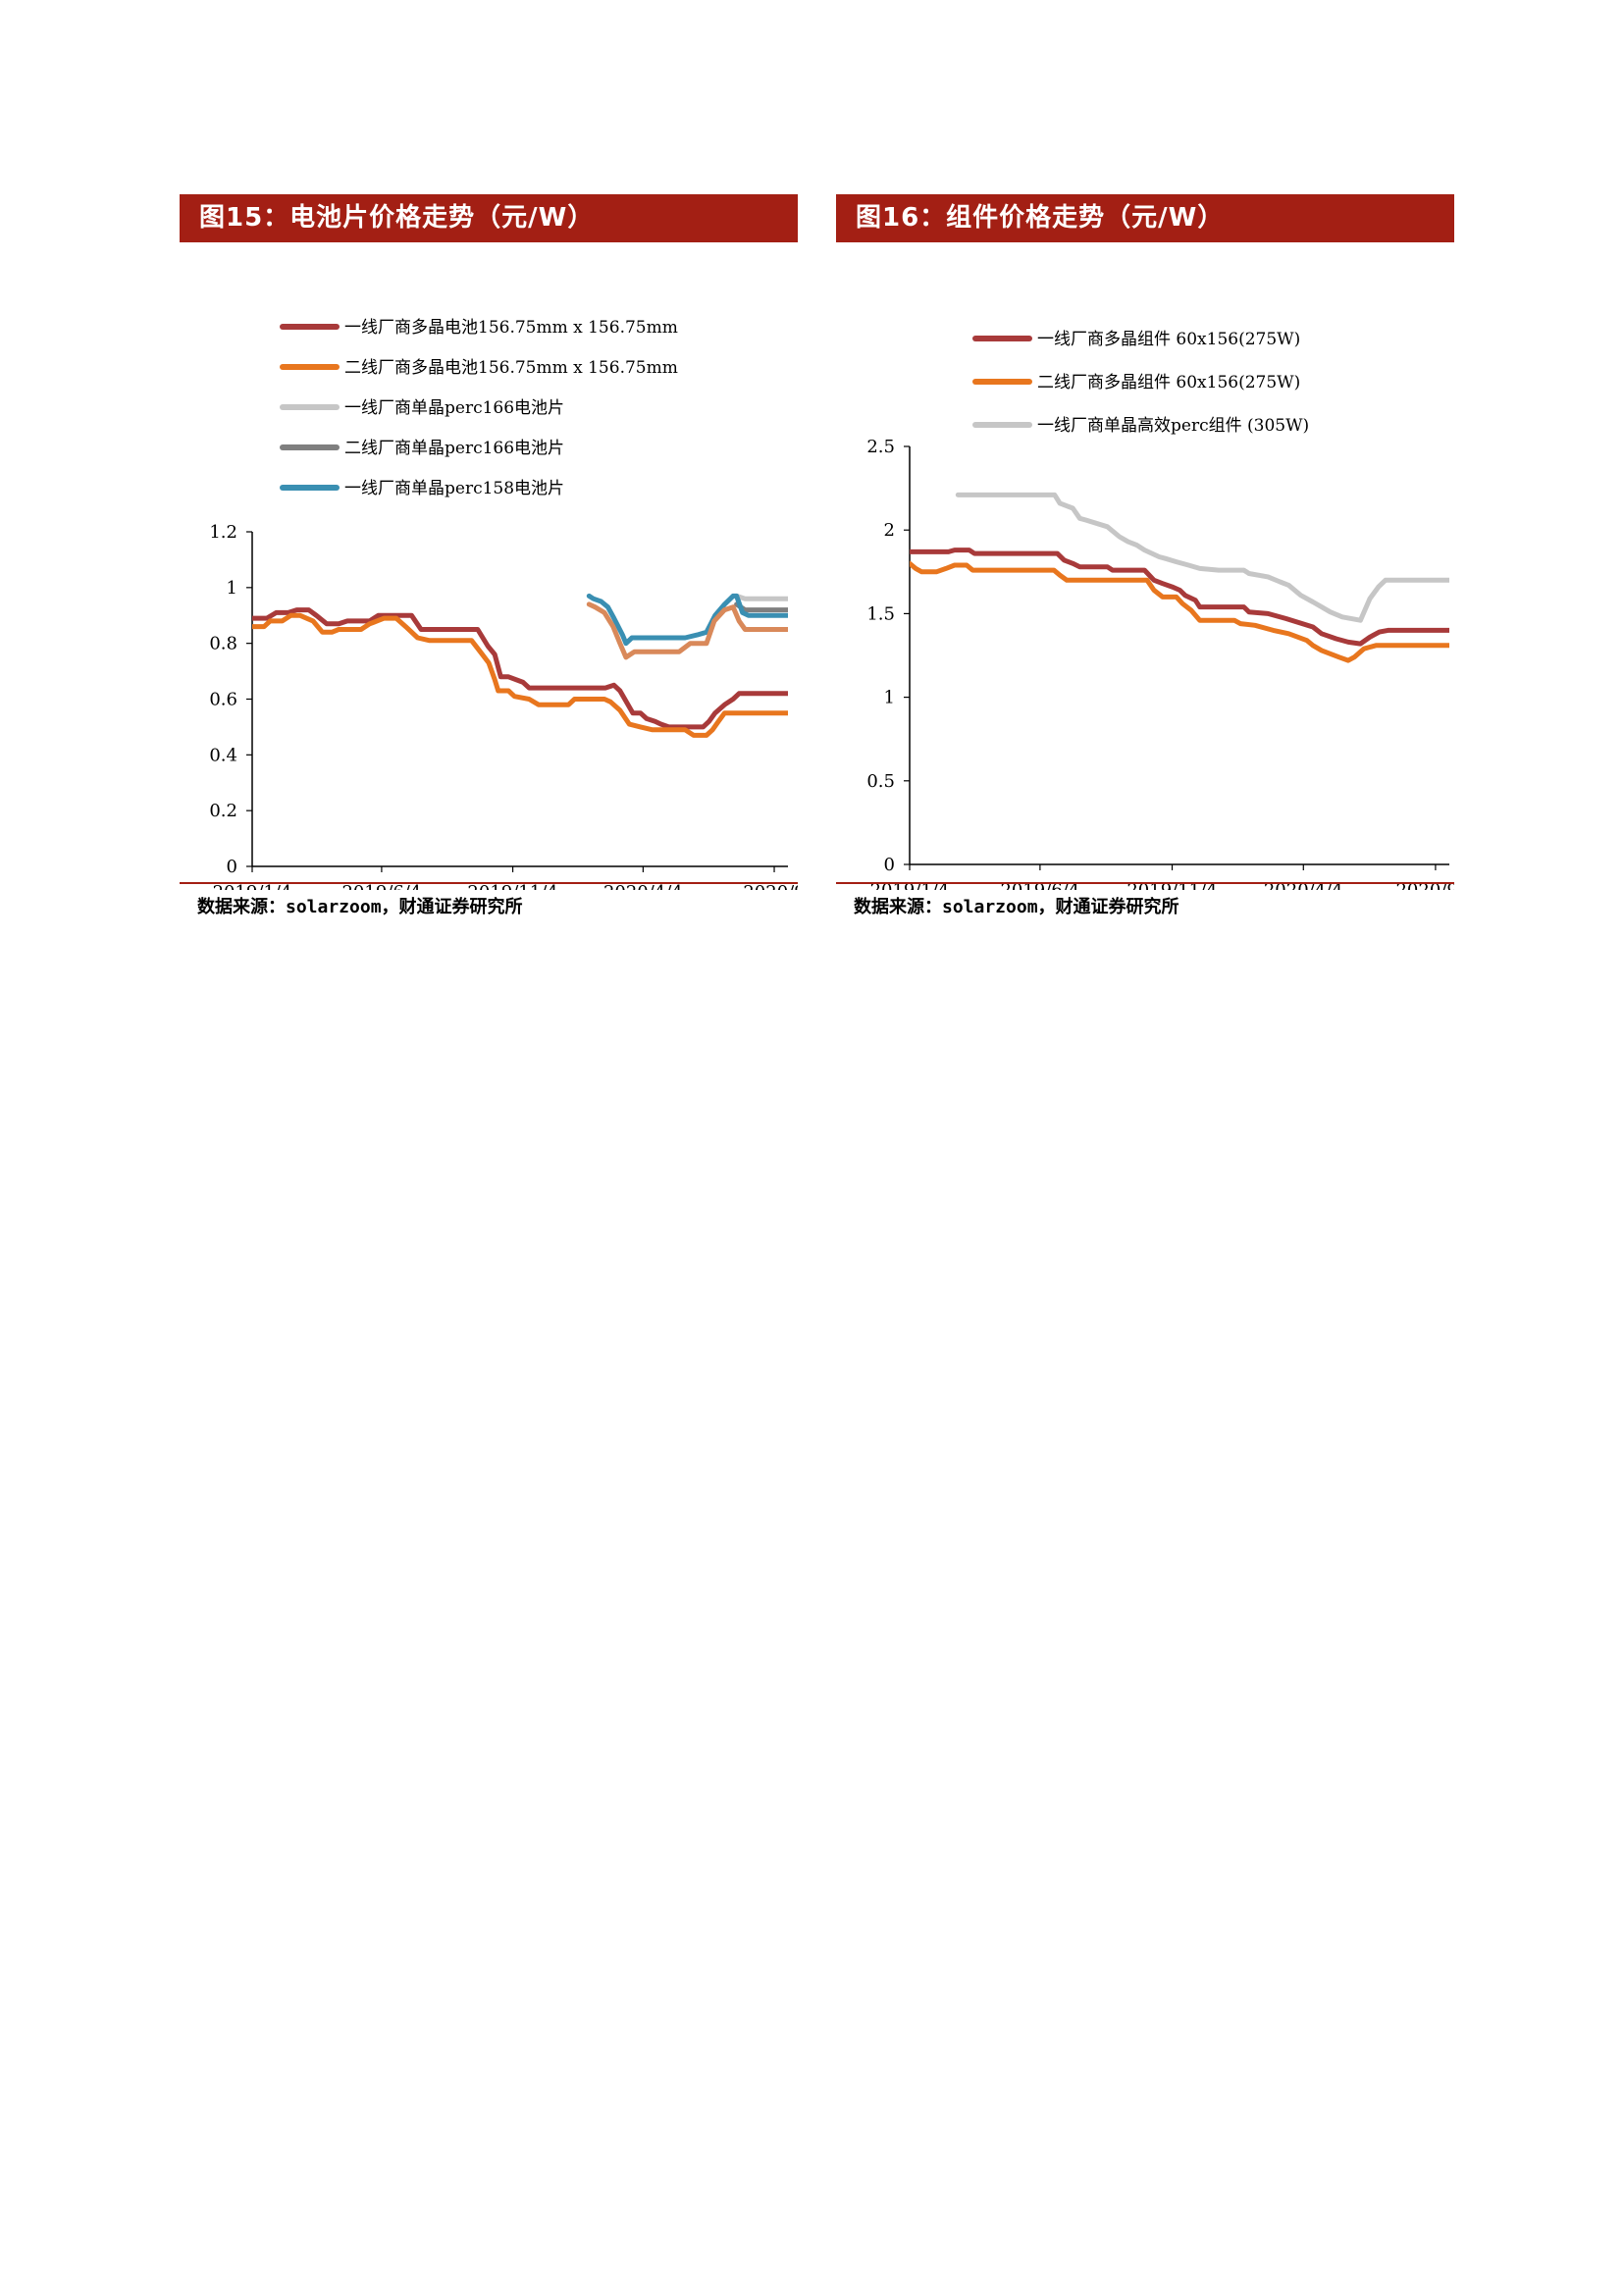 Image resolution: width=1624 pixels, height=2296 pixels. I want to click on y-tick-label: 0.2, so click(223, 811).